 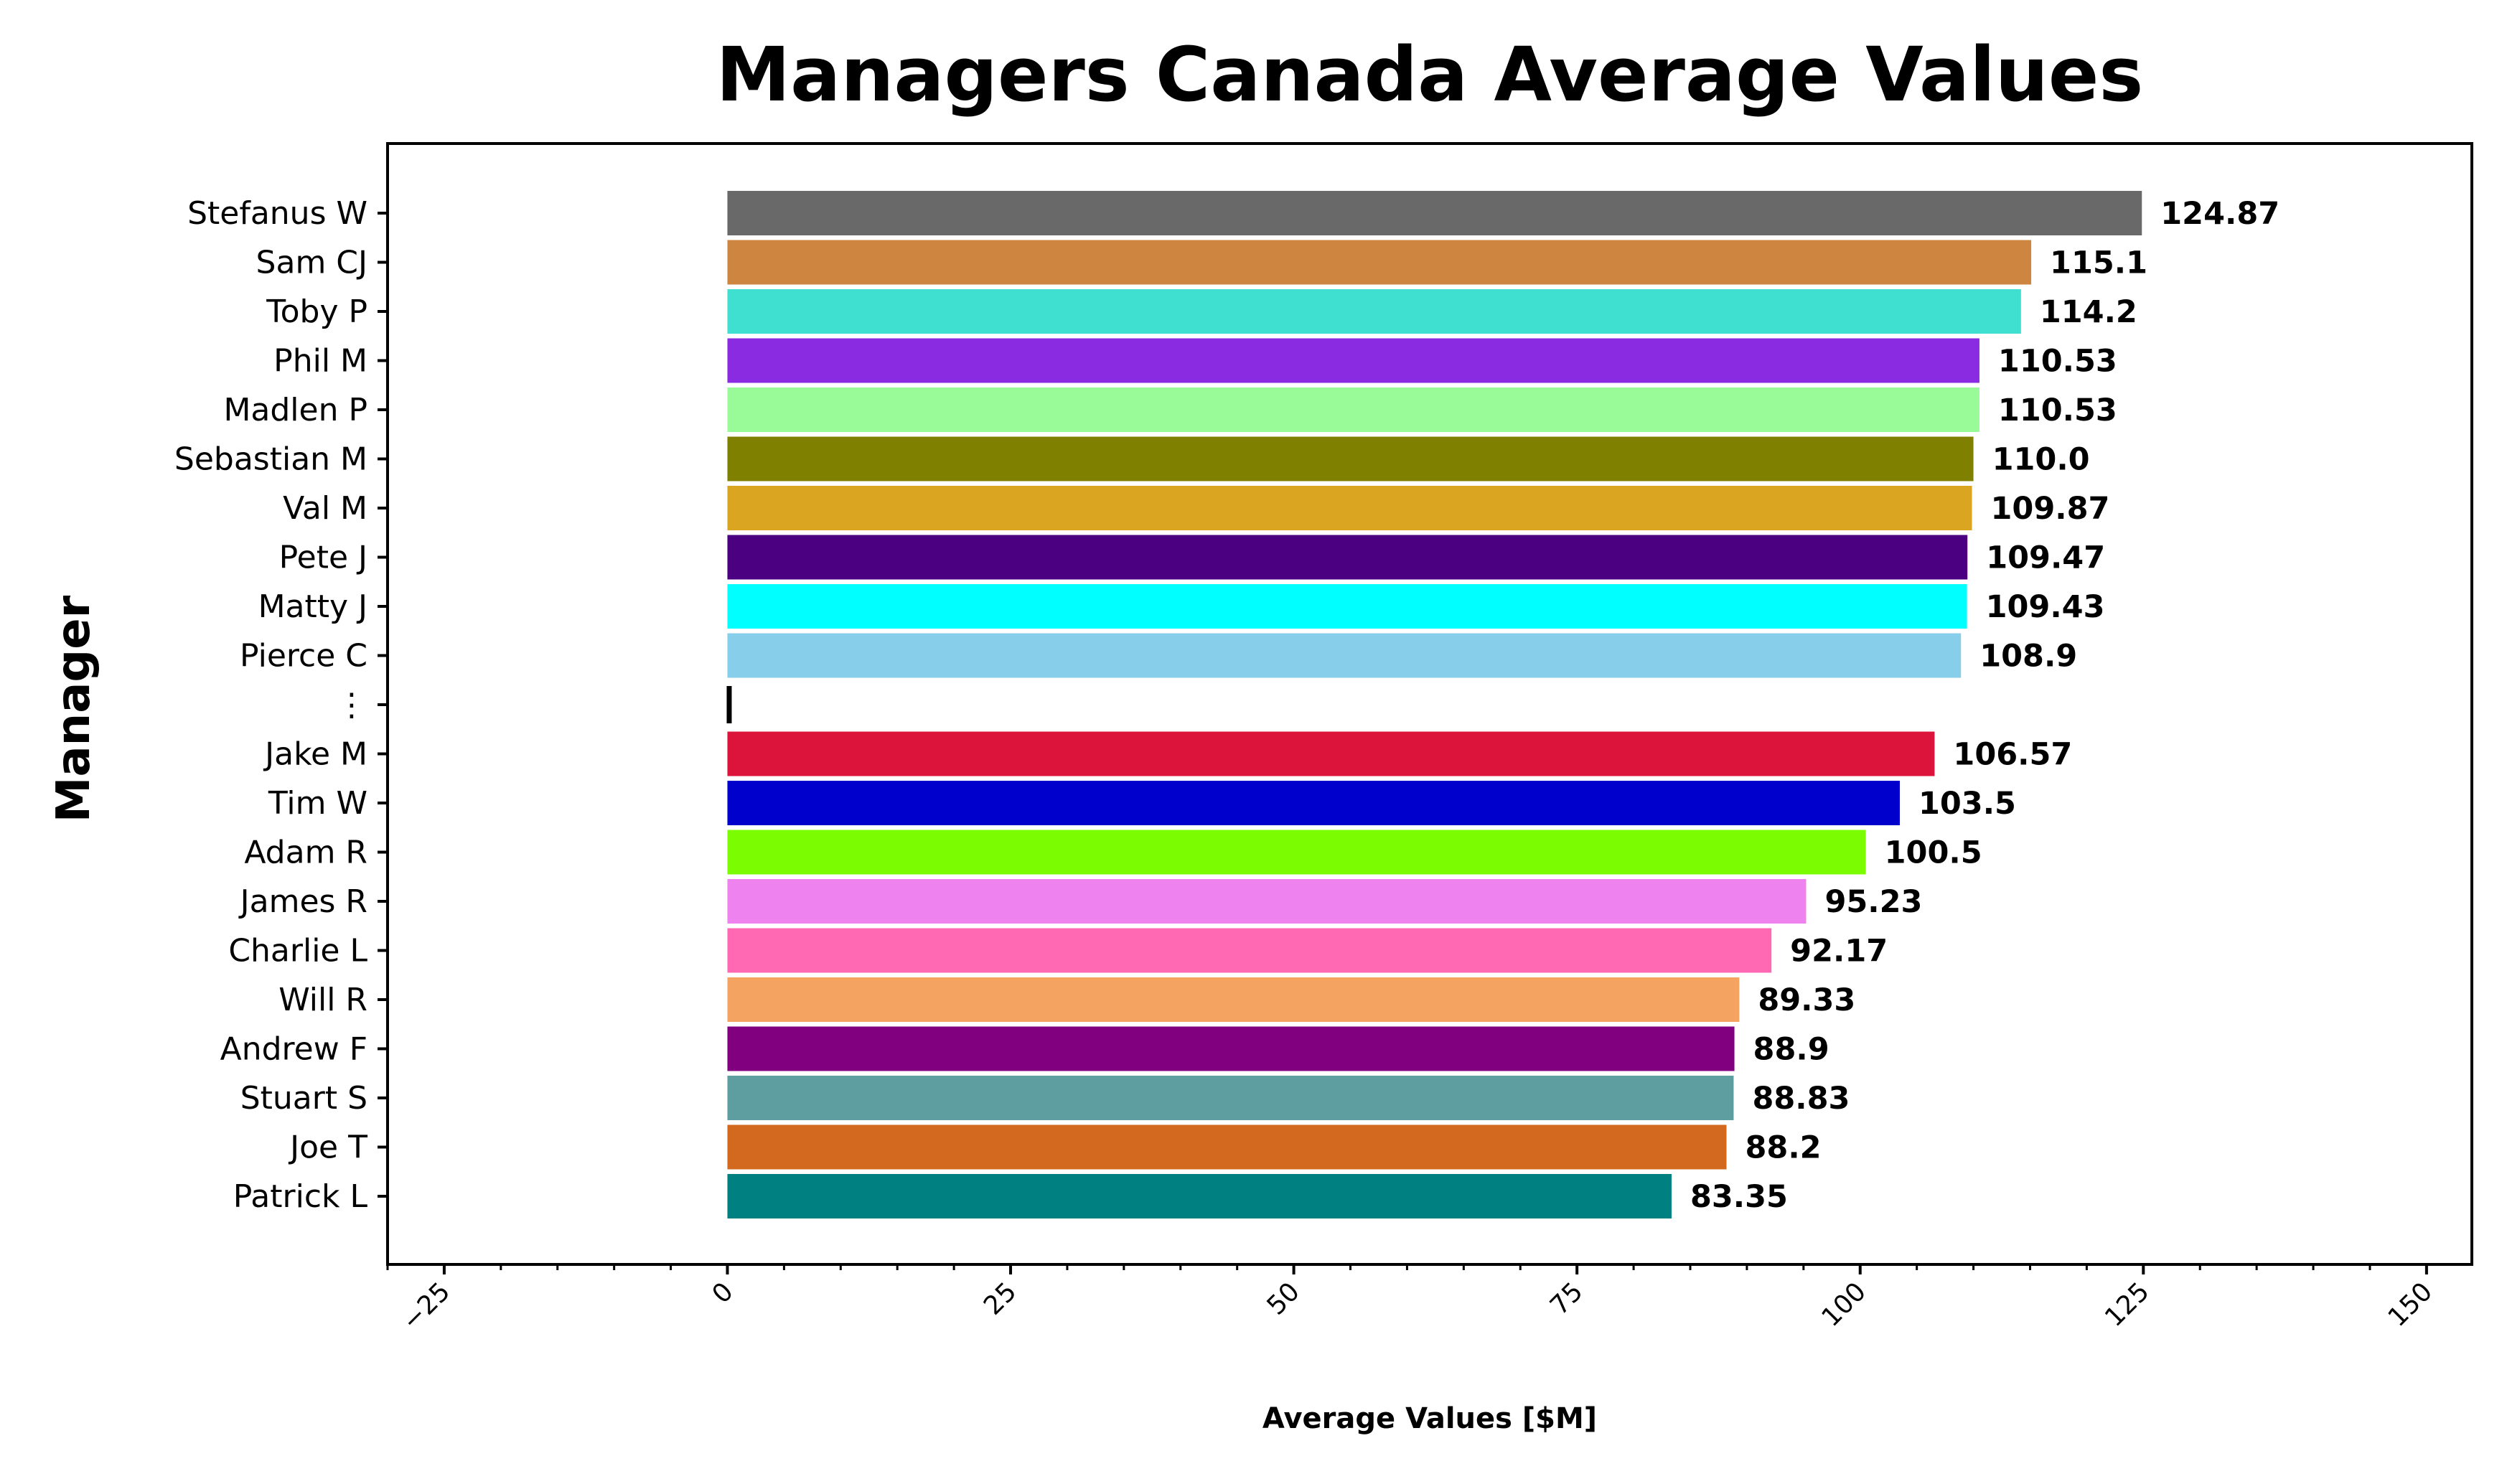 What do you see at coordinates (1284, 1298) in the screenshot?
I see `x-tick-label: 50` at bounding box center [1284, 1298].